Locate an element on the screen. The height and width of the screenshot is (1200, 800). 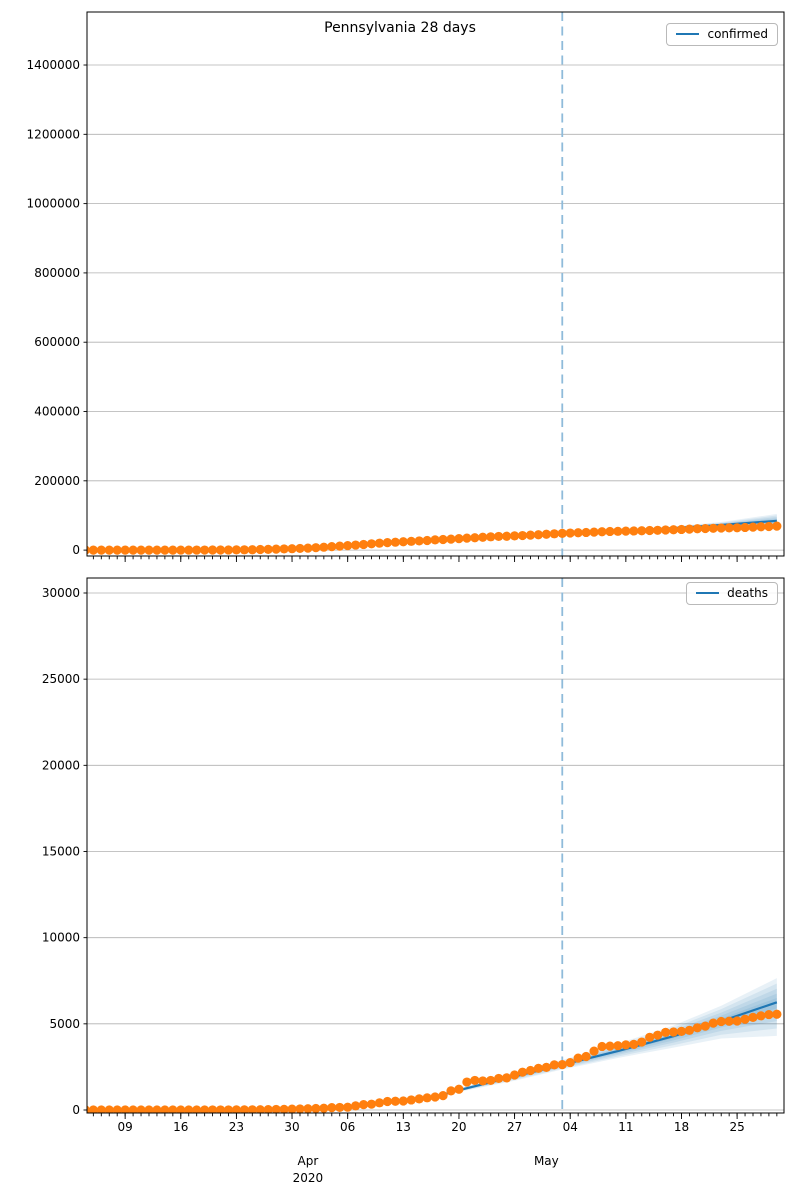
svg-text: 09 is located at coordinates (125, 1127).